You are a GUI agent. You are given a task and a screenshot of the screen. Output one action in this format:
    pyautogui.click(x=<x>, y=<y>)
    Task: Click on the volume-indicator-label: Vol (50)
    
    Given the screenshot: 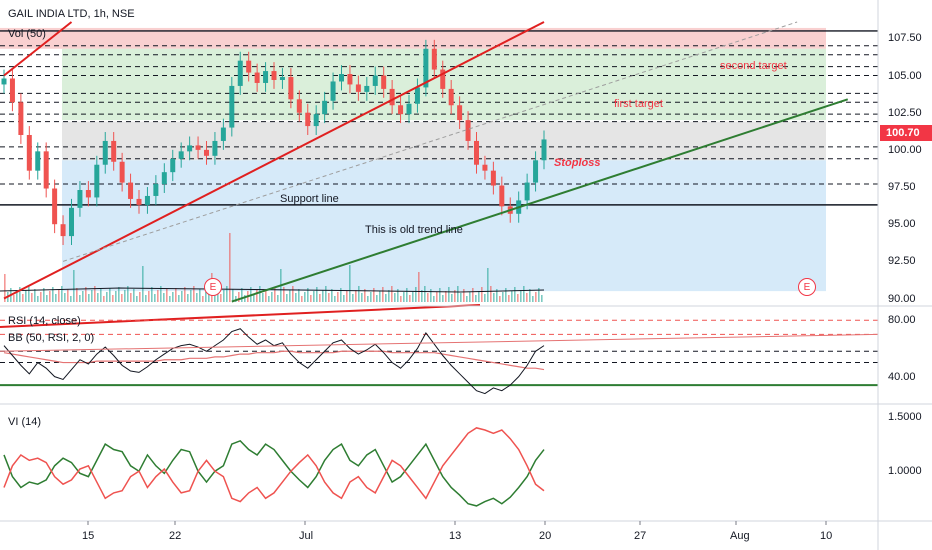 What is the action you would take?
    pyautogui.click(x=27, y=34)
    